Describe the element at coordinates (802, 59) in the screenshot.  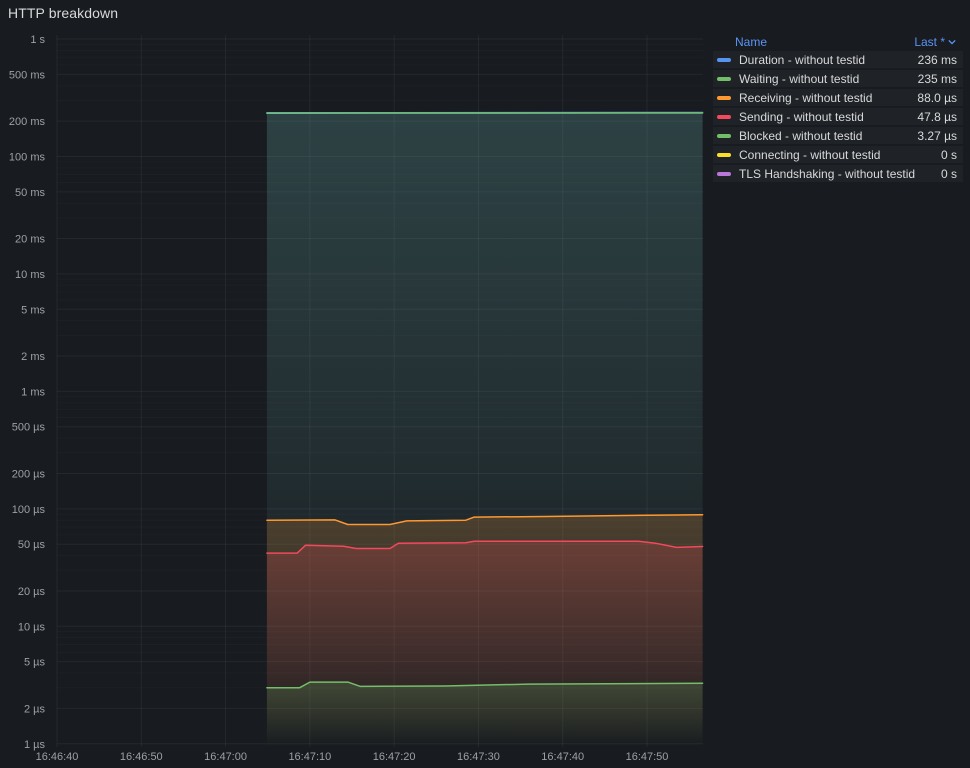
I see `series-name-label: Duration - without testid` at that location.